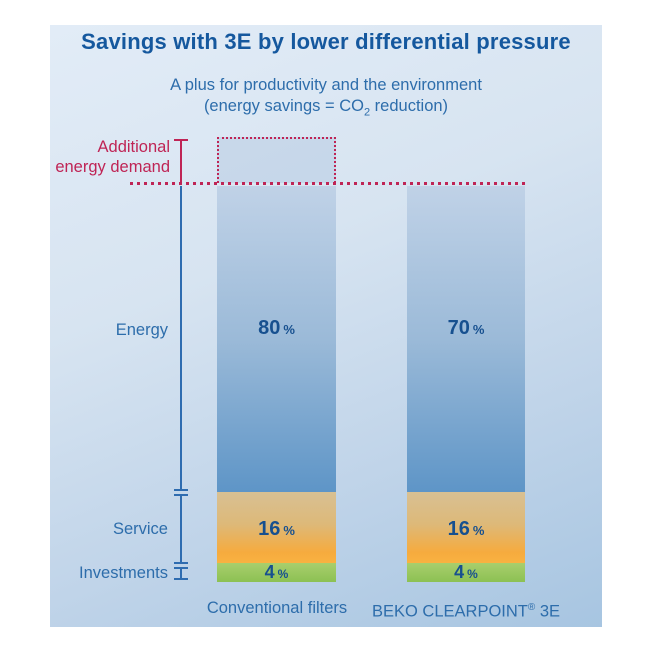 The height and width of the screenshot is (650, 650). Describe the element at coordinates (181, 162) in the screenshot. I see `additional-energy-bracket-line` at that location.